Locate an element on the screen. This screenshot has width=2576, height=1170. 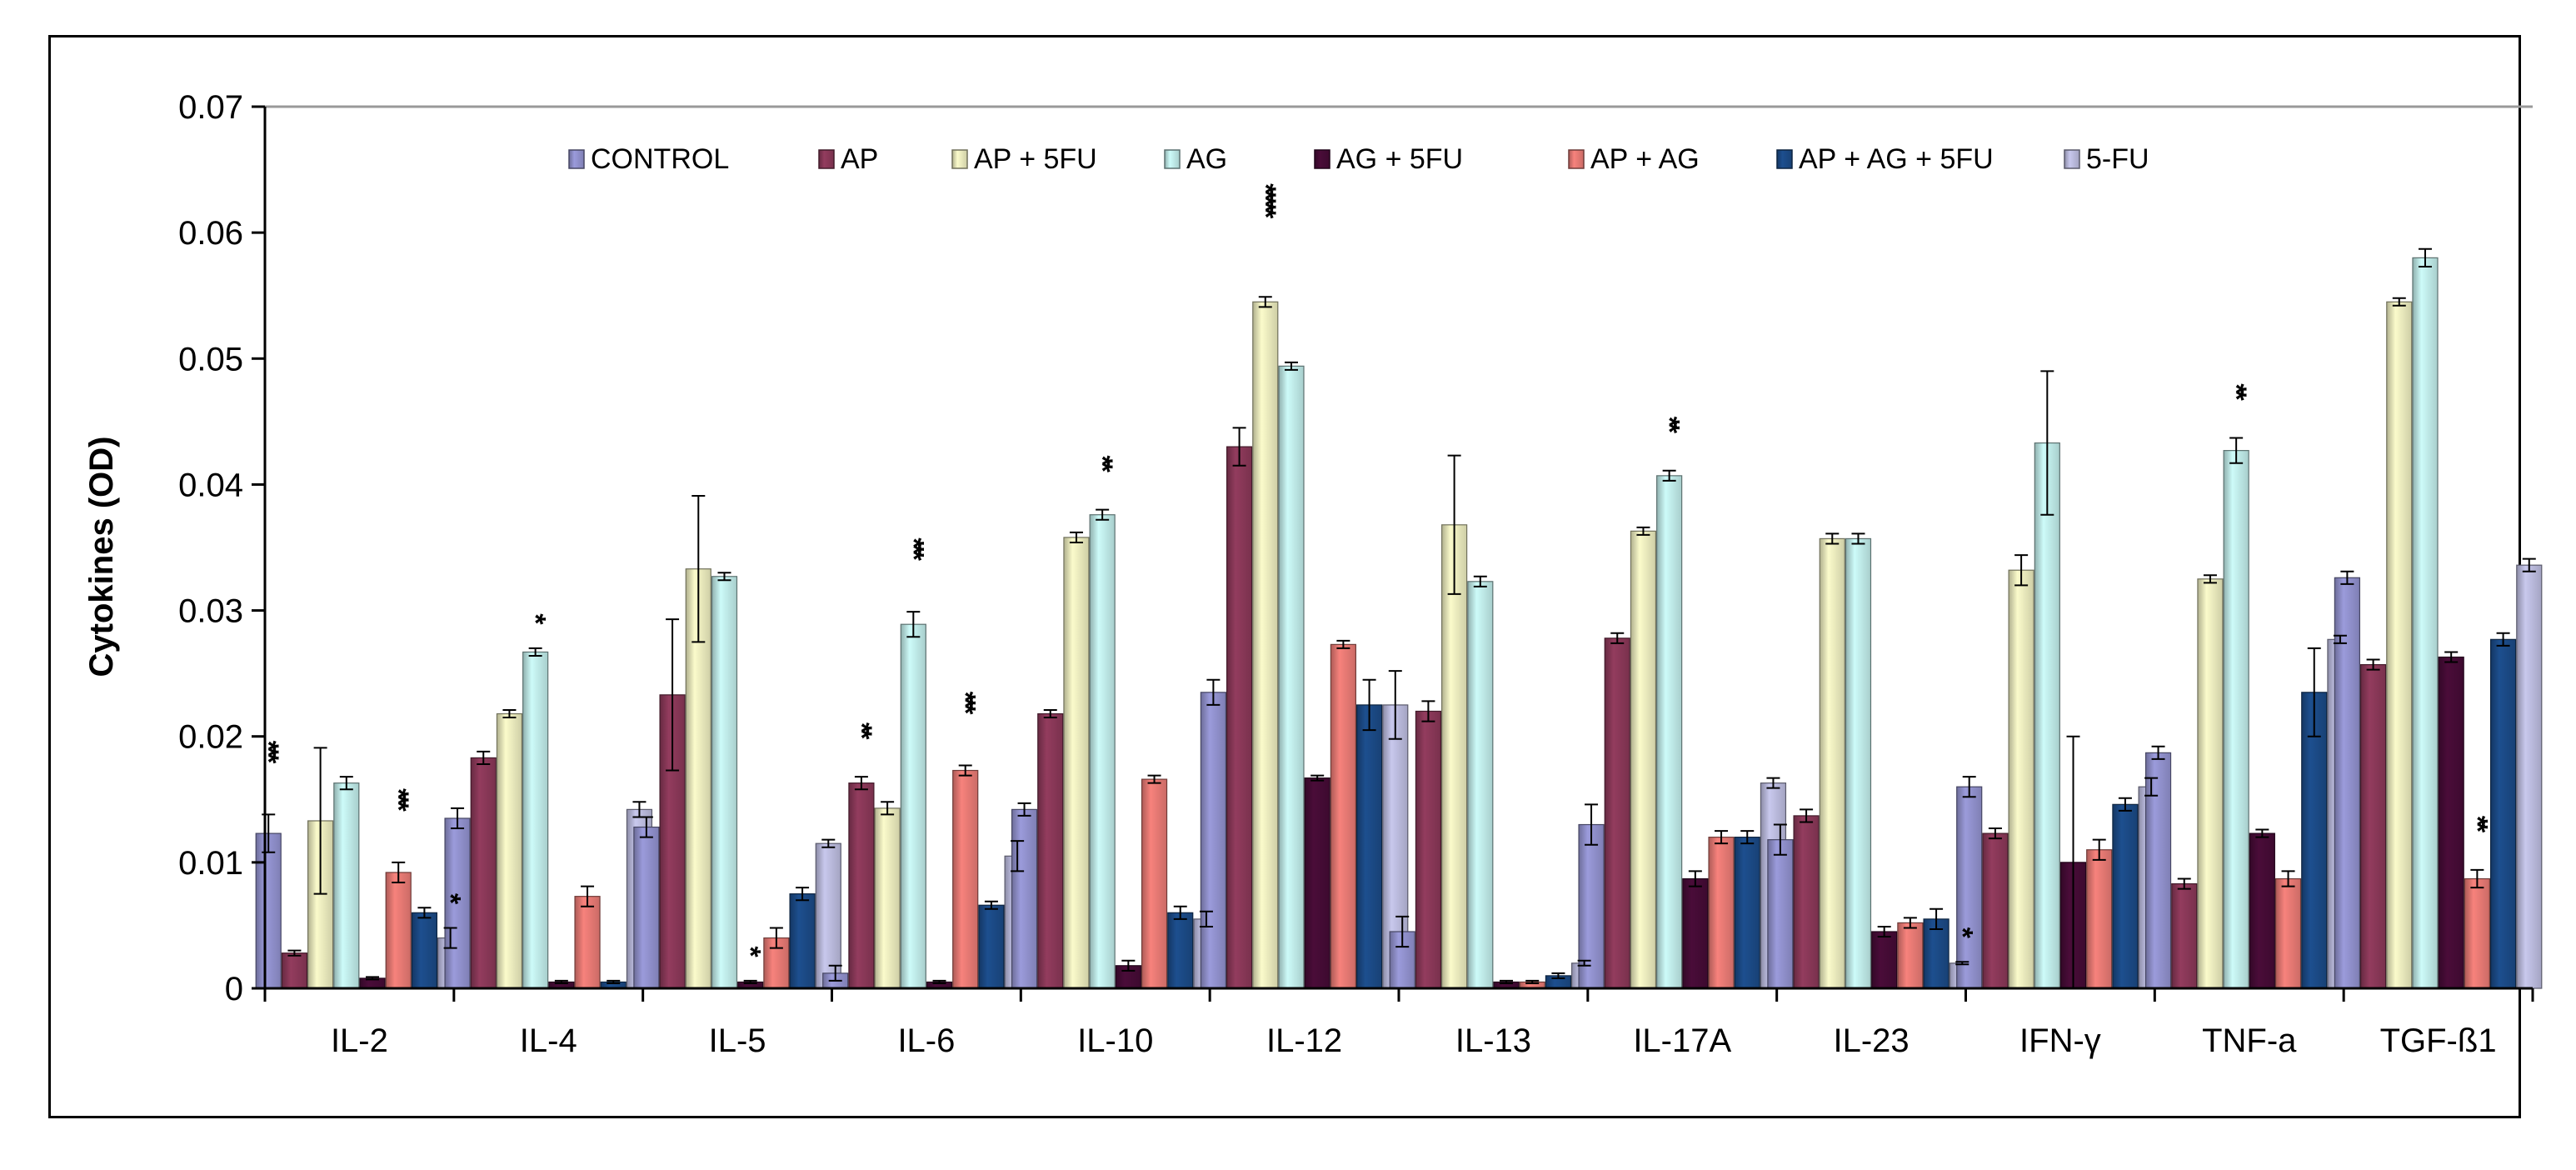
legend-label: AP + AG + 5FU is located at coordinates (1896, 159).